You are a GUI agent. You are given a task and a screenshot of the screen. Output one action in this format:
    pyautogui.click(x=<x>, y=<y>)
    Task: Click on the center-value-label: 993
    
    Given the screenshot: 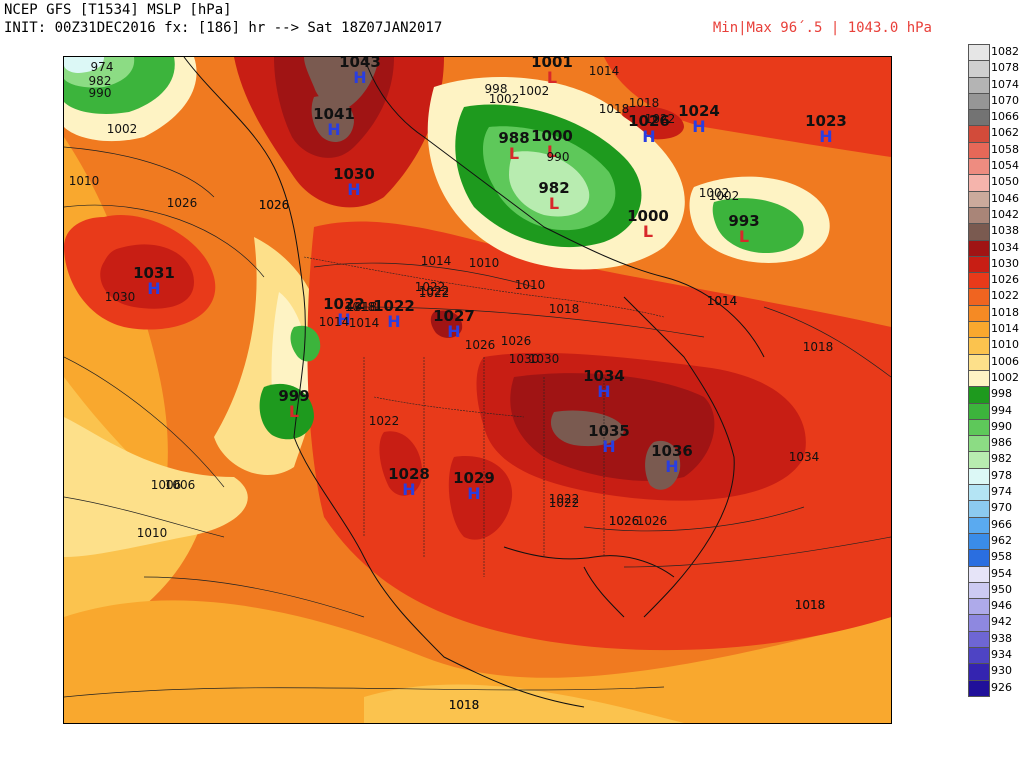 What is the action you would take?
    pyautogui.click(x=743, y=221)
    